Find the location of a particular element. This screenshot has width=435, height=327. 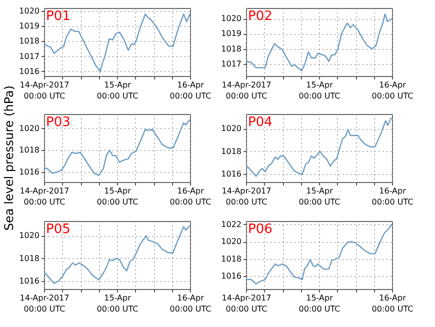

chart-title: P04 is located at coordinates (260, 122).